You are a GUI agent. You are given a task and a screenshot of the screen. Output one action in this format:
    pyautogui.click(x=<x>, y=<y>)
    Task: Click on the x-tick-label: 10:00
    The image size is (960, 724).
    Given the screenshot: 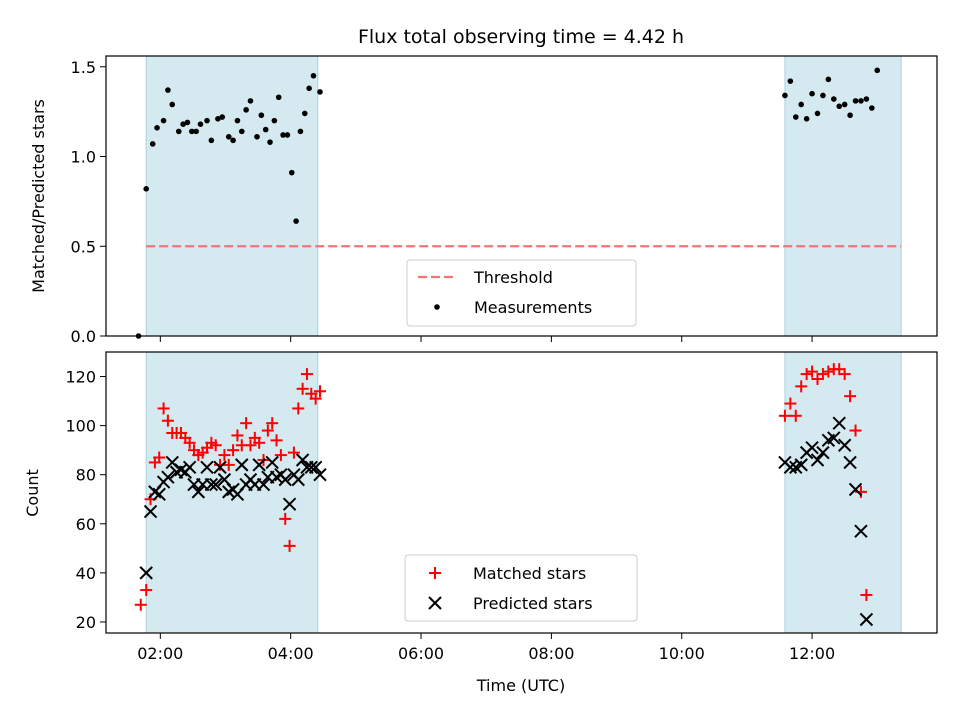 What is the action you would take?
    pyautogui.click(x=682, y=653)
    